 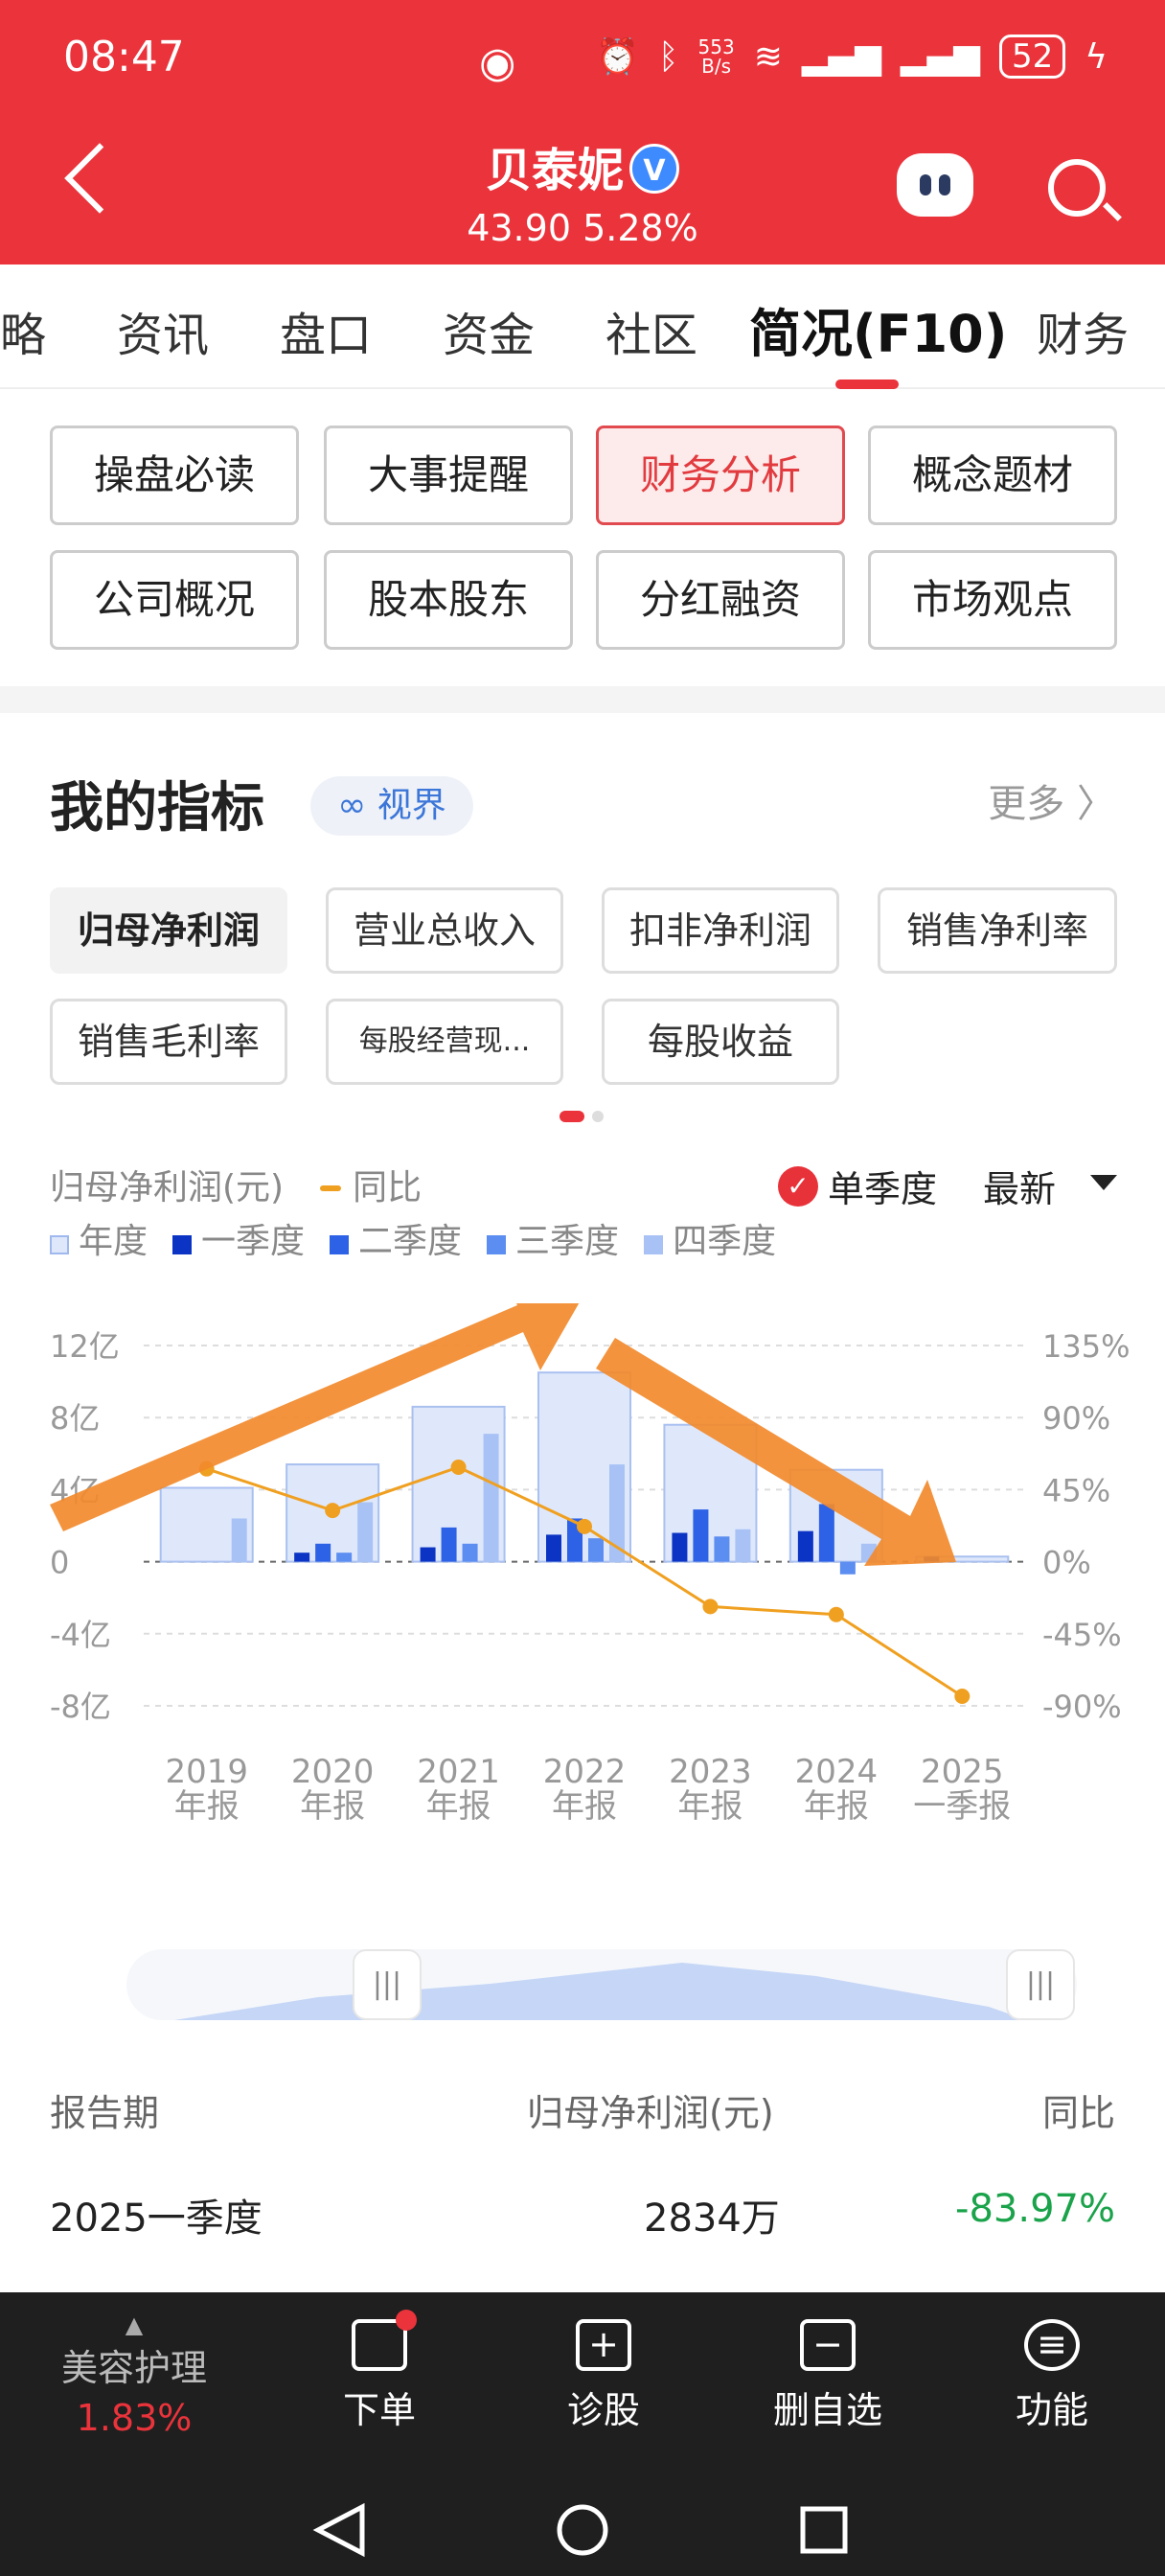 I want to click on legend-q4: 四季度, so click(x=710, y=1238).